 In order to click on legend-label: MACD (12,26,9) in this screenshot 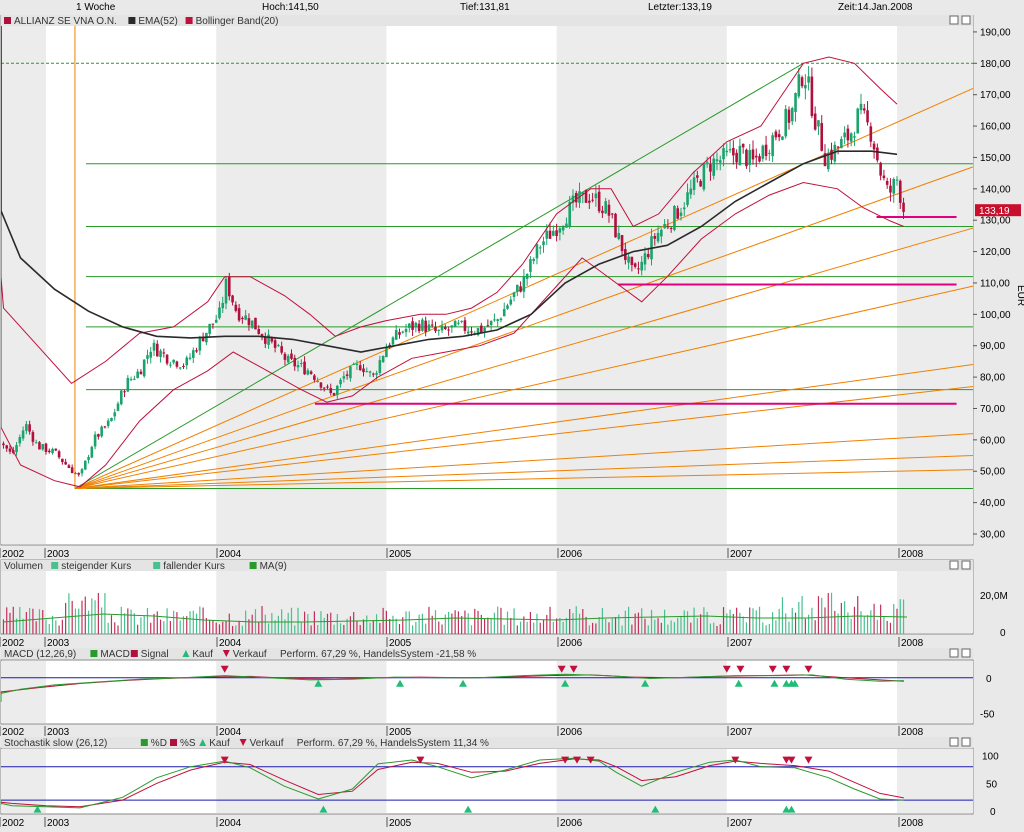, I will do `click(40, 654)`.